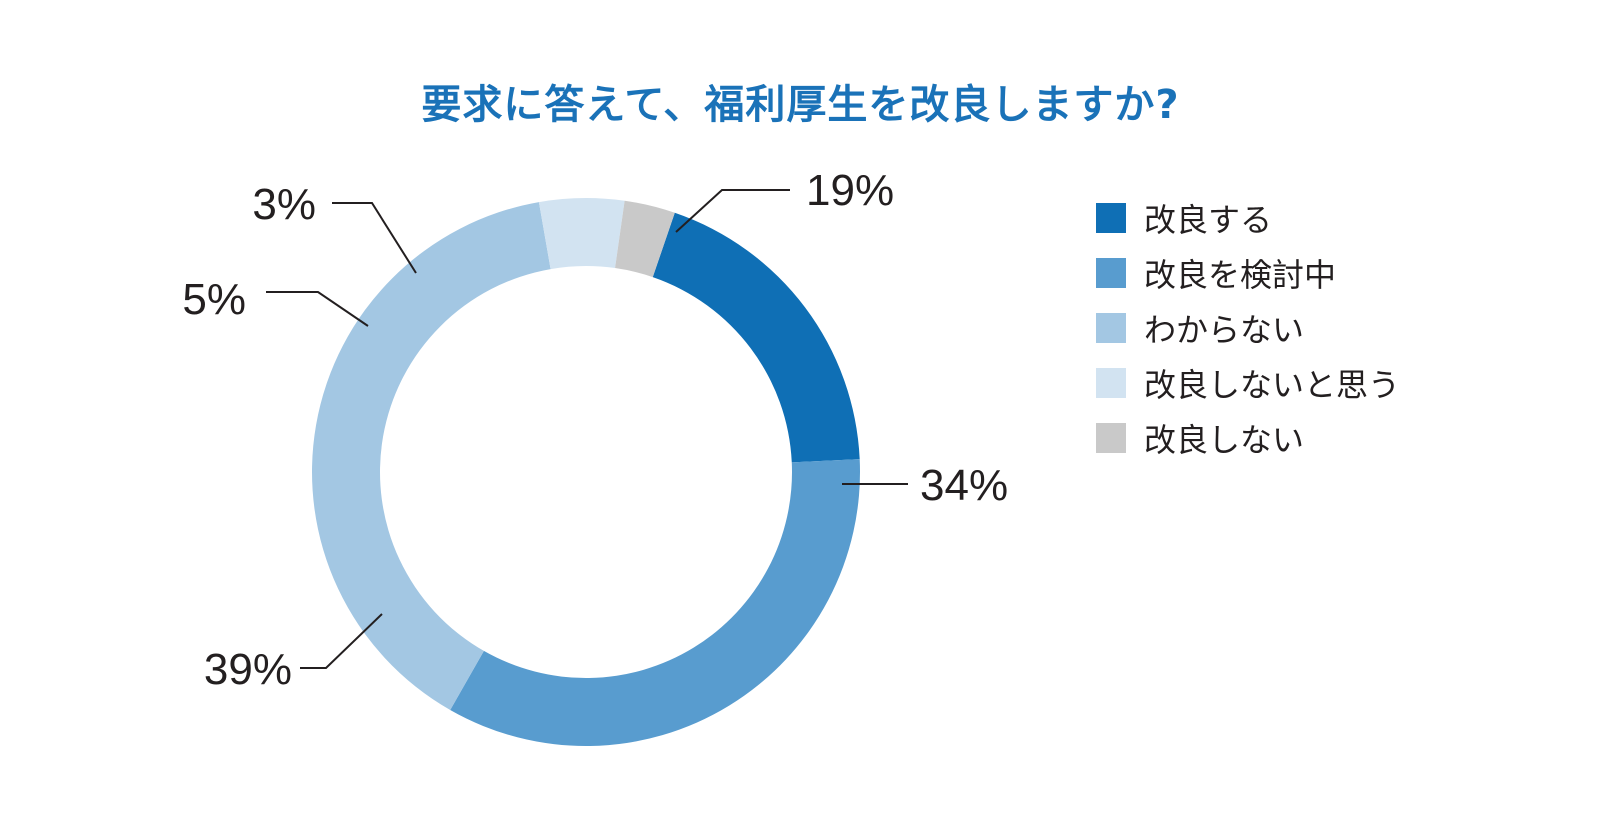 This screenshot has width=1601, height=837. I want to click on legend-item: 改良する, so click(1248, 217).